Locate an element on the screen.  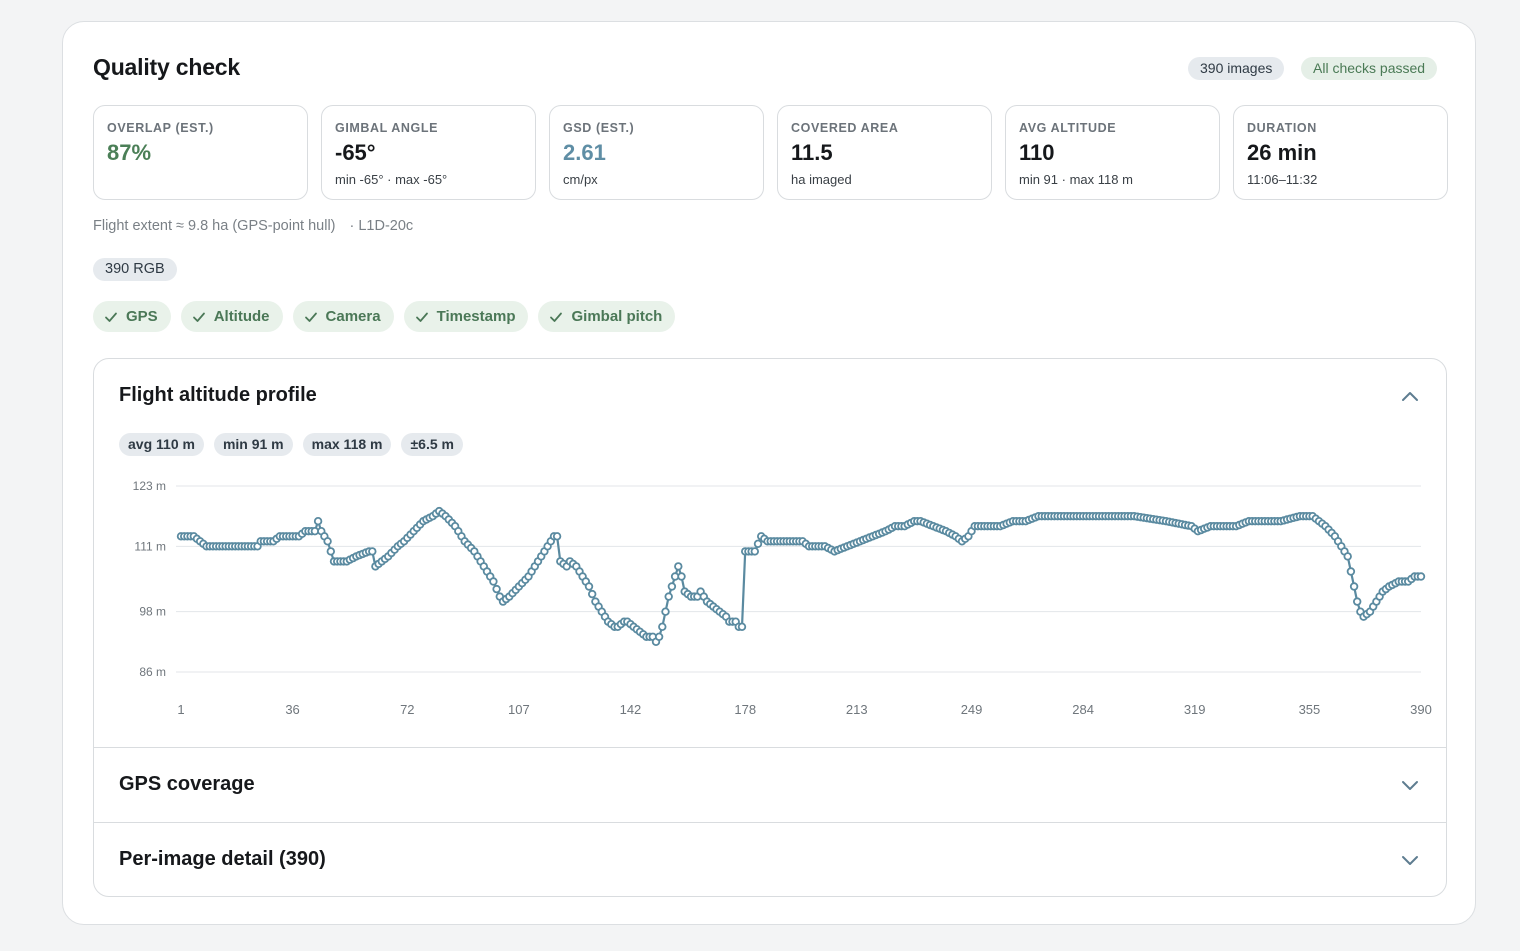
check-label: Timestamp is located at coordinates (476, 316).